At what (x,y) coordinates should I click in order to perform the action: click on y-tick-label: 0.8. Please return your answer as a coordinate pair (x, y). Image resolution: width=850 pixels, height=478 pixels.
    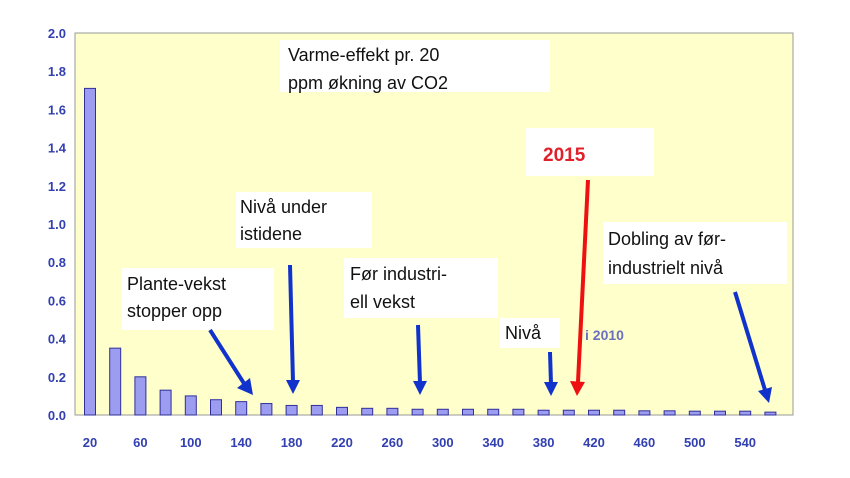
    Looking at the image, I should click on (57, 262).